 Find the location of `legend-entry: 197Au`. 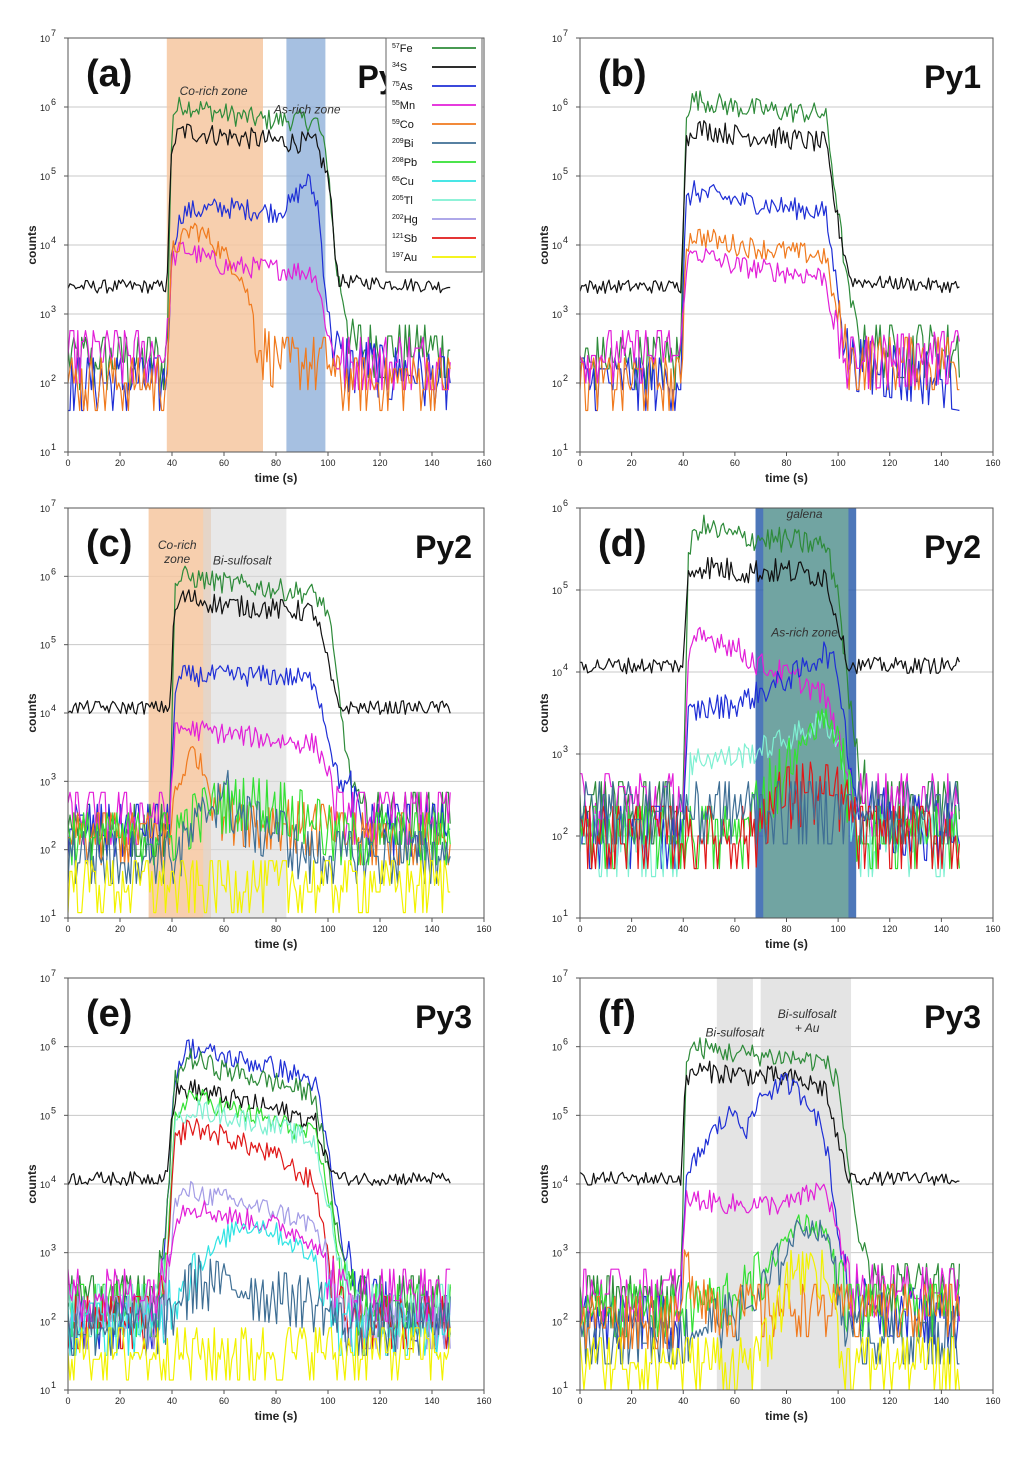

legend-entry: 197Au is located at coordinates (404, 258).